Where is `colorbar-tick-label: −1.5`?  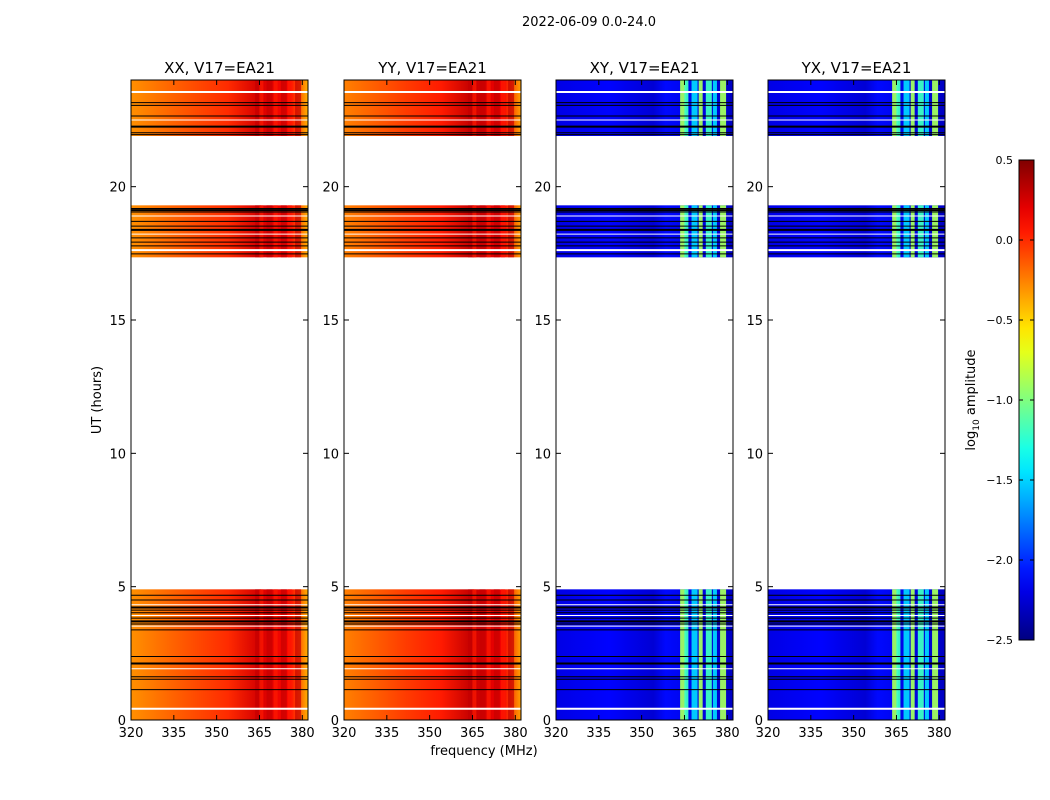 colorbar-tick-label: −1.5 is located at coordinates (999, 480).